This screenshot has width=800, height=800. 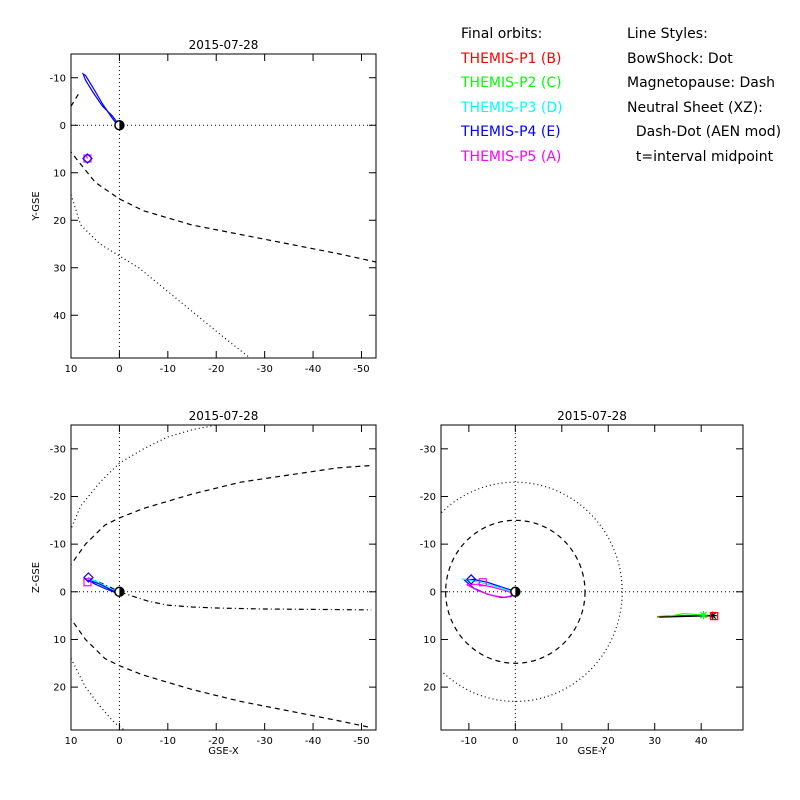 I want to click on x-tick-label: 40, so click(x=701, y=741).